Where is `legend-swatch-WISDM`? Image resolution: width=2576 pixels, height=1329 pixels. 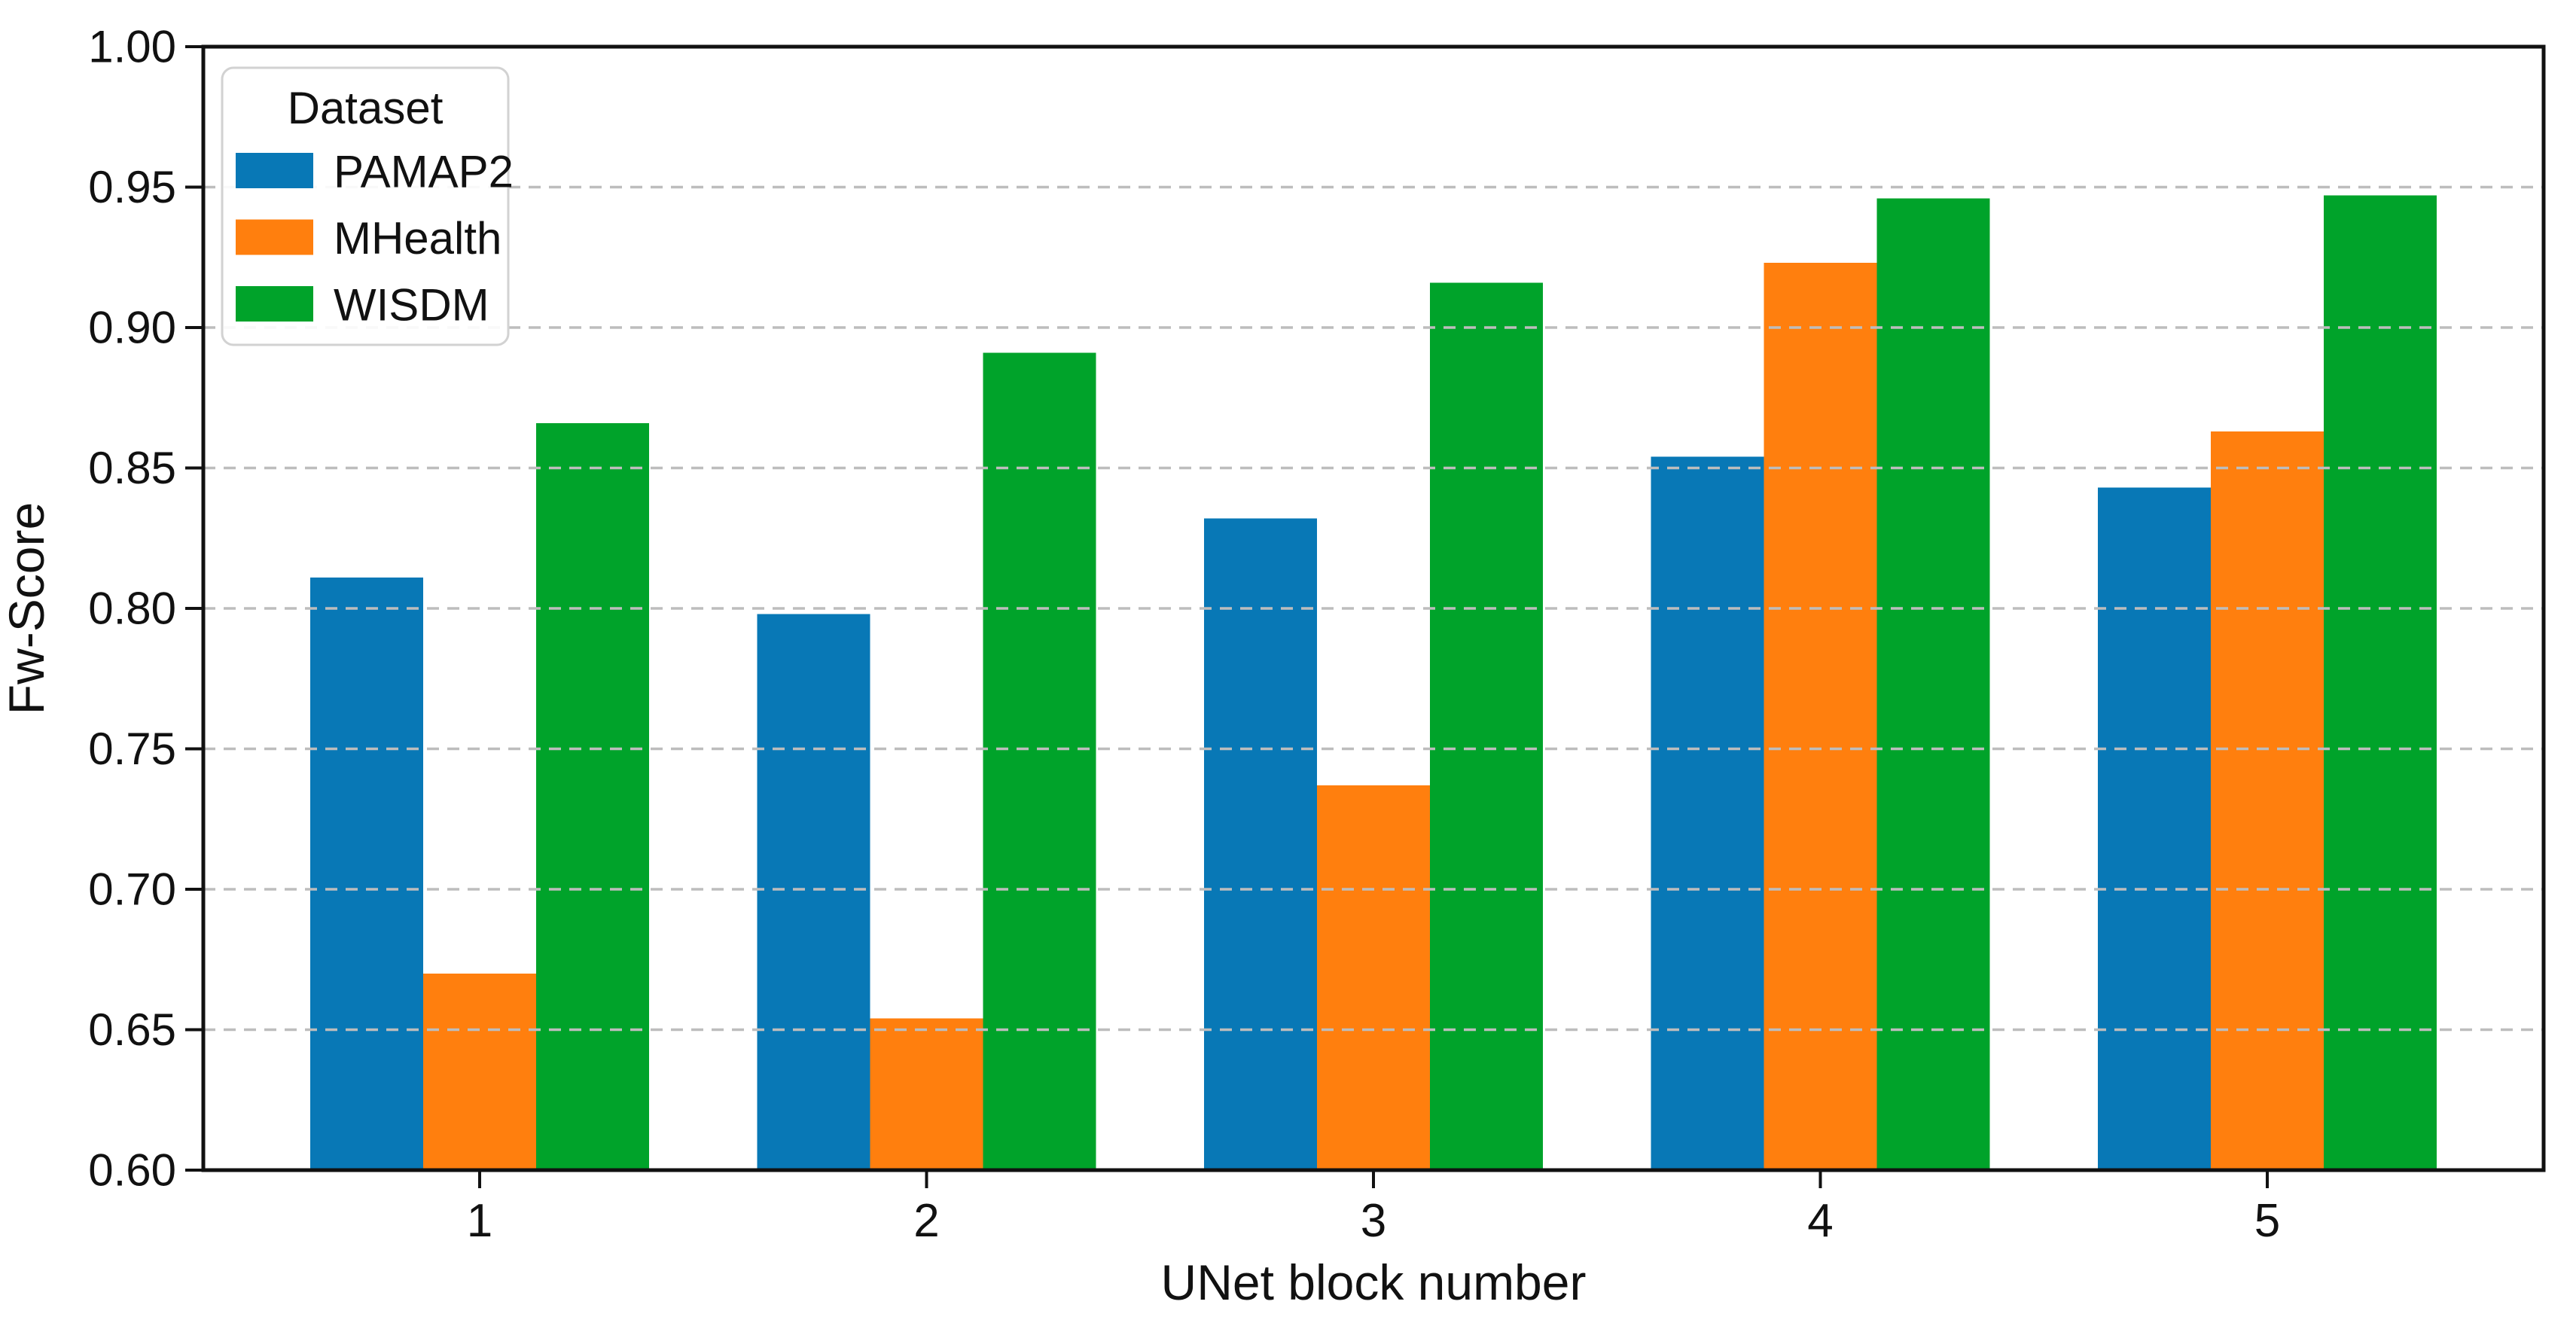 legend-swatch-WISDM is located at coordinates (274, 304).